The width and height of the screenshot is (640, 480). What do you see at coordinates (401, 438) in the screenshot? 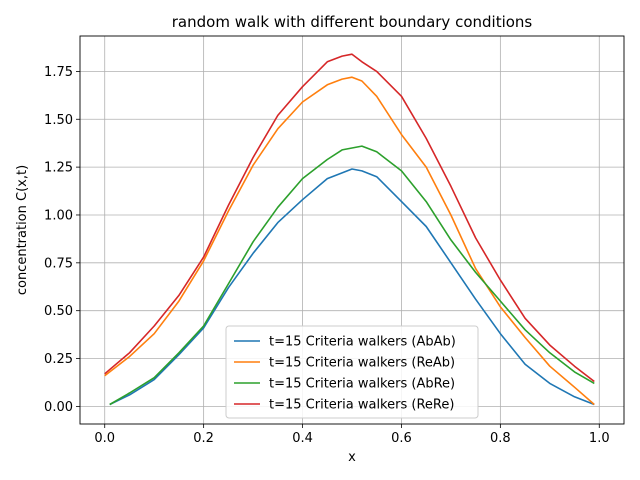
I see `x-tick-label: 0.6` at bounding box center [401, 438].